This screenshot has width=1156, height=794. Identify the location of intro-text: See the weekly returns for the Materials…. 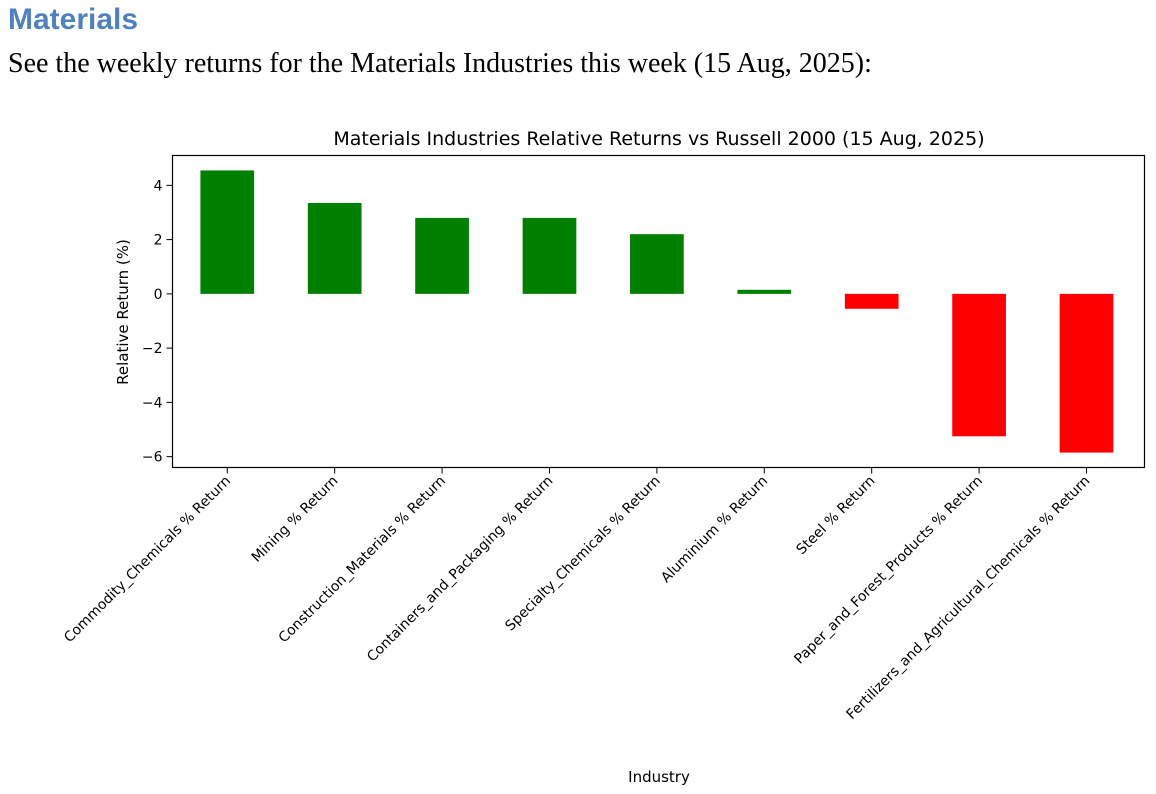
(440, 63).